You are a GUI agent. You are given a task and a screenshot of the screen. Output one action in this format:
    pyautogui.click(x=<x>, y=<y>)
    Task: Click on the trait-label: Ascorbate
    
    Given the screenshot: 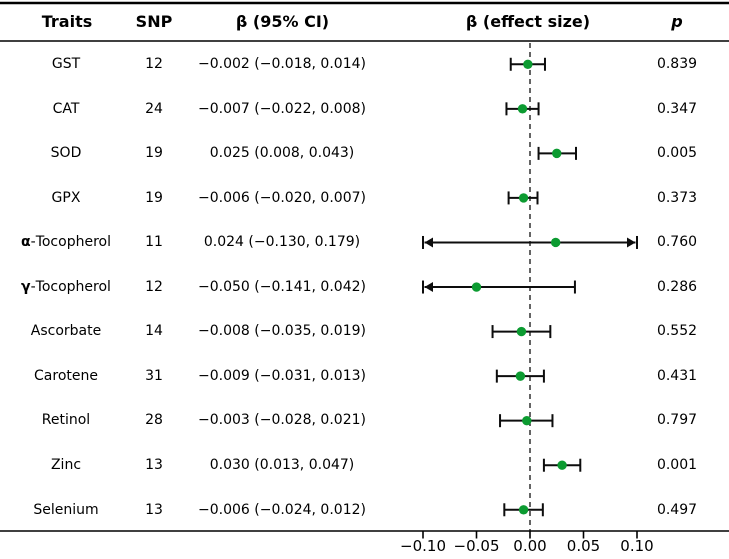 What is the action you would take?
    pyautogui.click(x=66, y=331)
    